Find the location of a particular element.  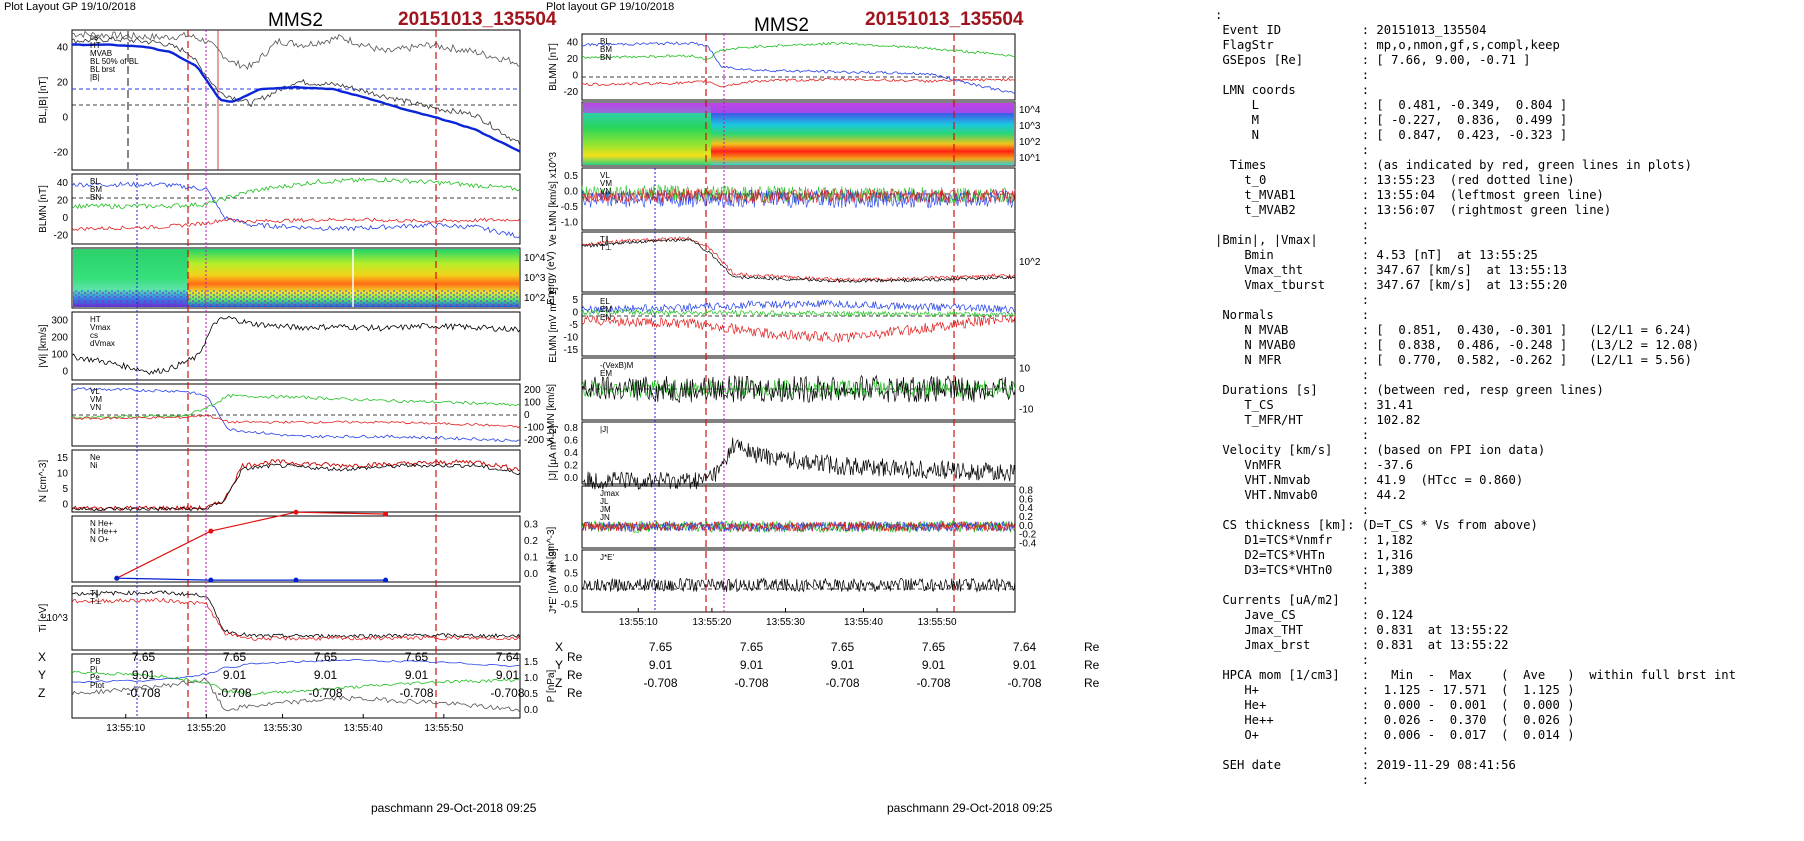

left-panel-7-frame is located at coordinates (296, 549).